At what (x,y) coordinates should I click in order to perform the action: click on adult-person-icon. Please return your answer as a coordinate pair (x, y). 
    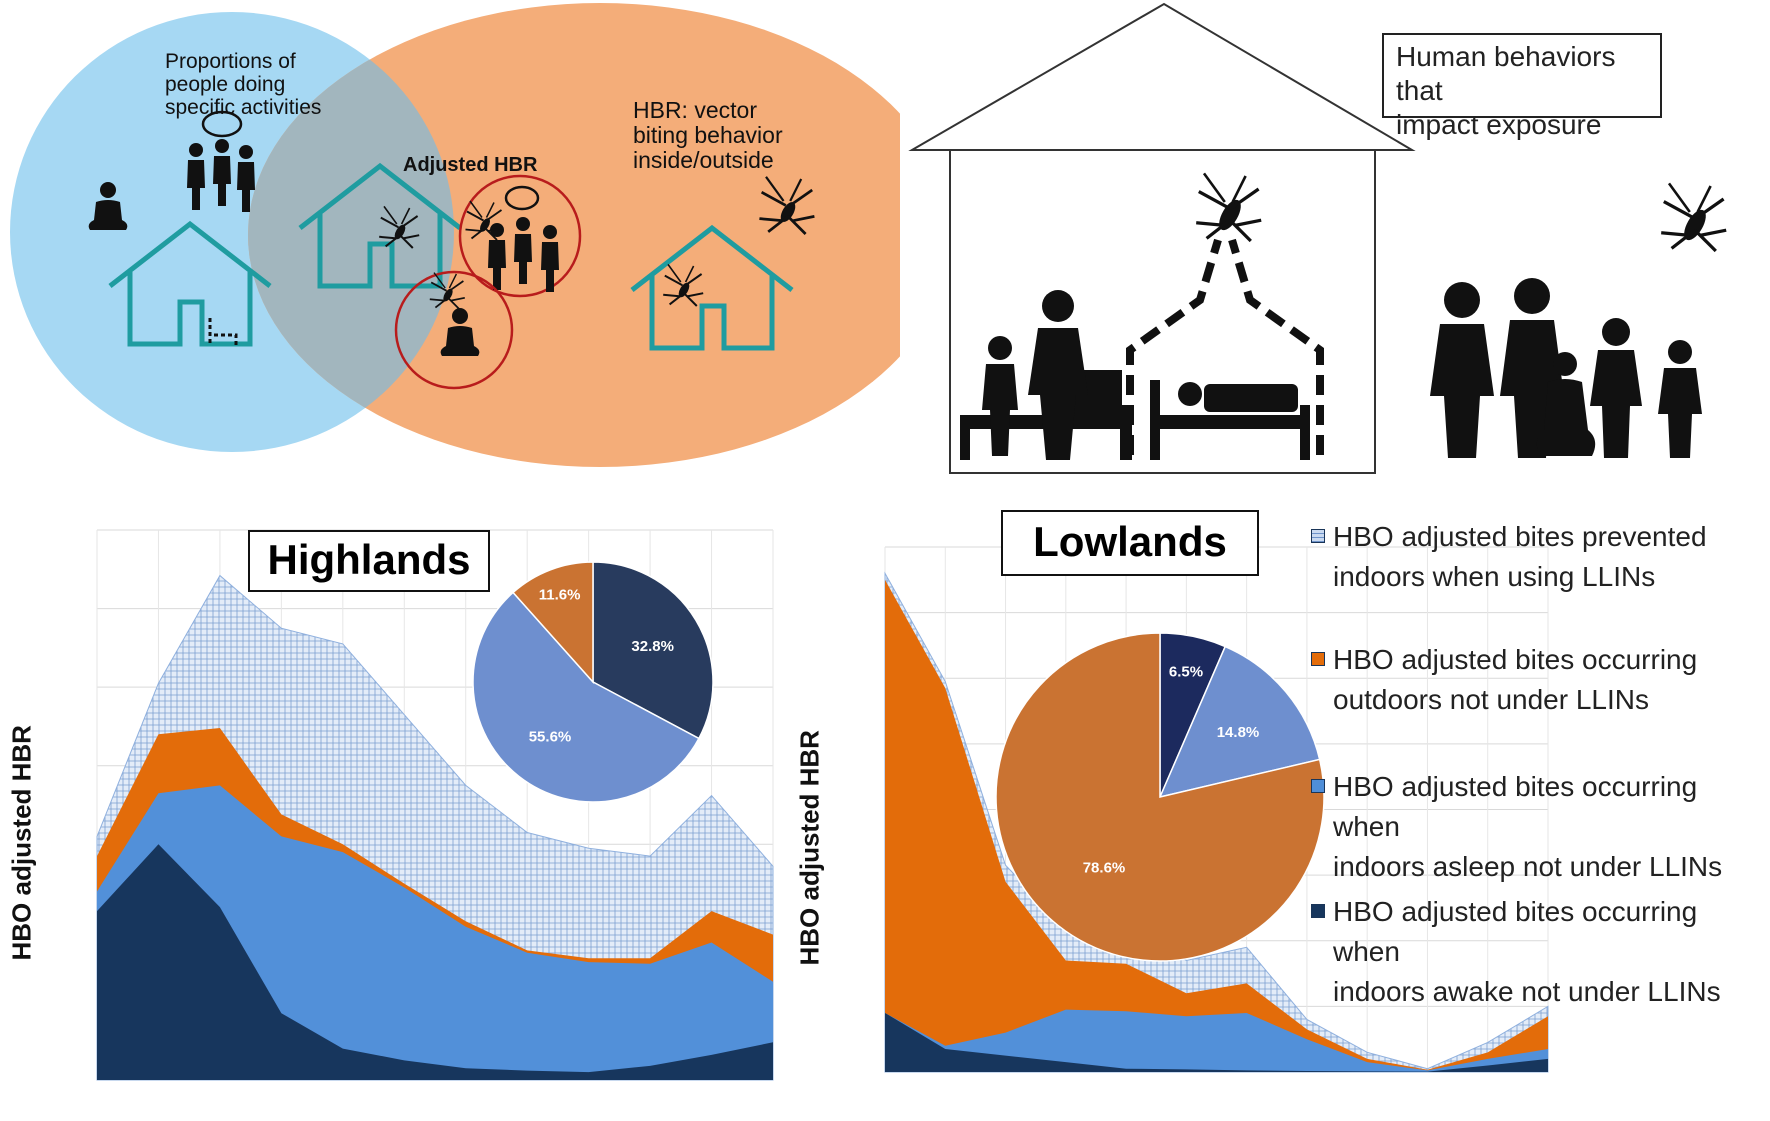
    Looking at the image, I should click on (1058, 375).